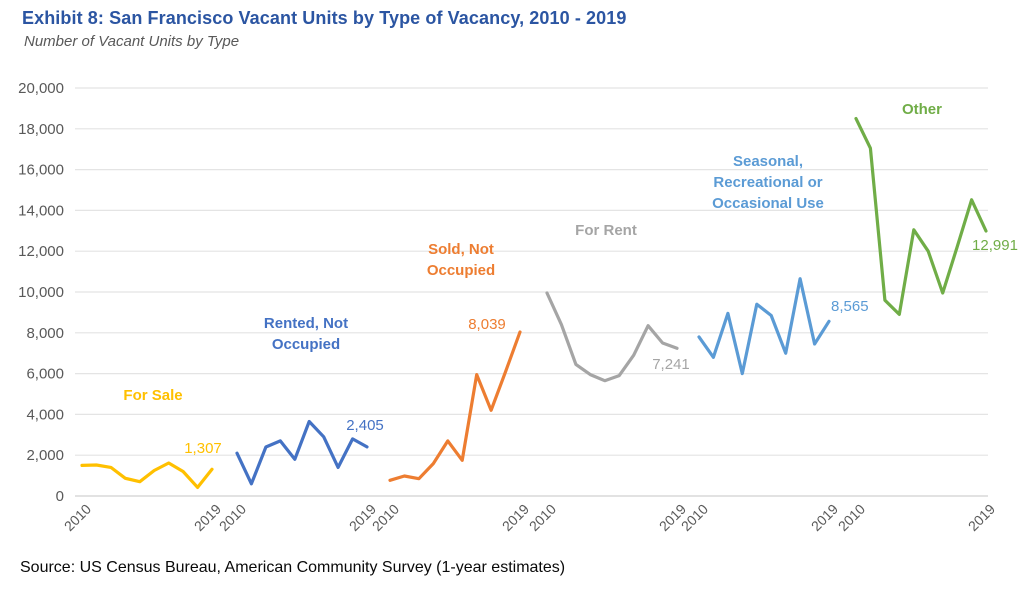 Image resolution: width=1024 pixels, height=602 pixels. Describe the element at coordinates (365, 425) in the screenshot. I see `series-end-value-label: 2,405` at that location.